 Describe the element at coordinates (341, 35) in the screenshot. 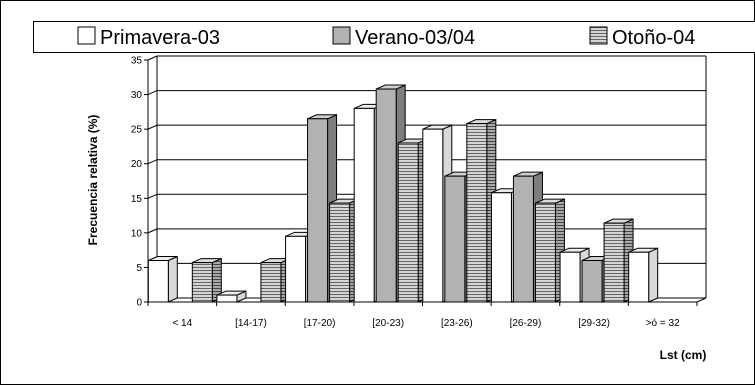

I see `legend-swatch-verano` at that location.